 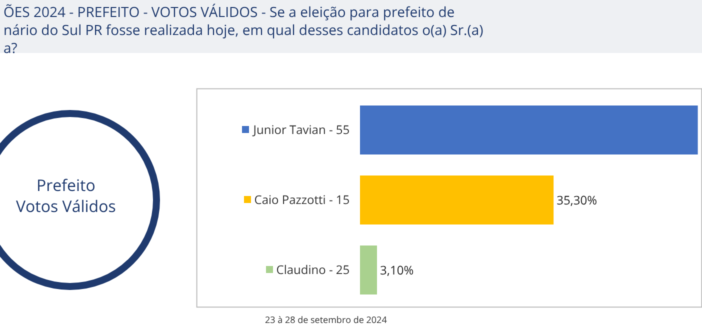 What do you see at coordinates (397, 270) in the screenshot?
I see `data-label: 3,10%` at bounding box center [397, 270].